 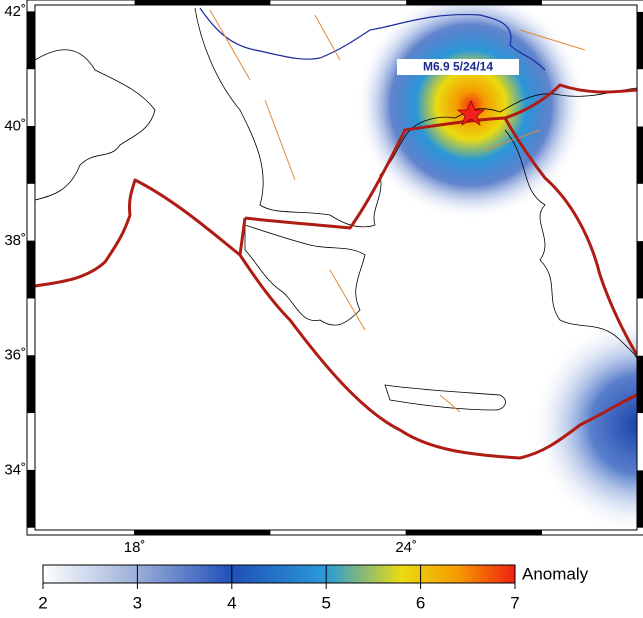 What do you see at coordinates (406, 547) in the screenshot?
I see `lon-tick-label: 24˚` at bounding box center [406, 547].